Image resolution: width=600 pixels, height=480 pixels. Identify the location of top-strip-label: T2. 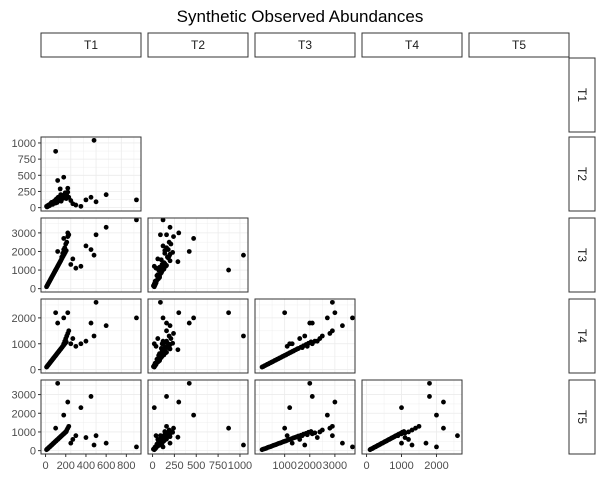
(198, 45).